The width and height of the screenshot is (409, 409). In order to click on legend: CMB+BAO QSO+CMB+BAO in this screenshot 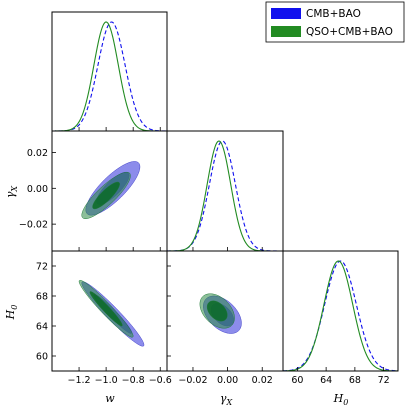, I will do `click(335, 22)`.